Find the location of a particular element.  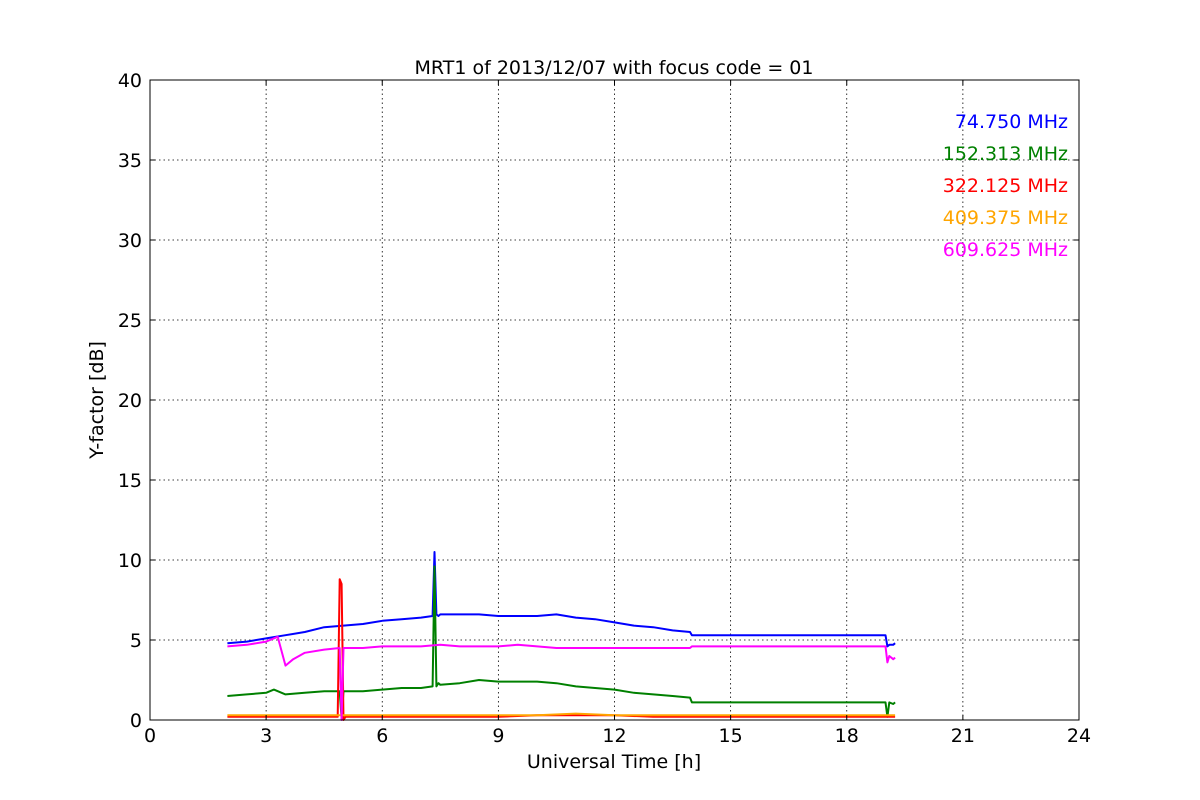

legend-label-4: 609.625 MHz is located at coordinates (1005, 250).